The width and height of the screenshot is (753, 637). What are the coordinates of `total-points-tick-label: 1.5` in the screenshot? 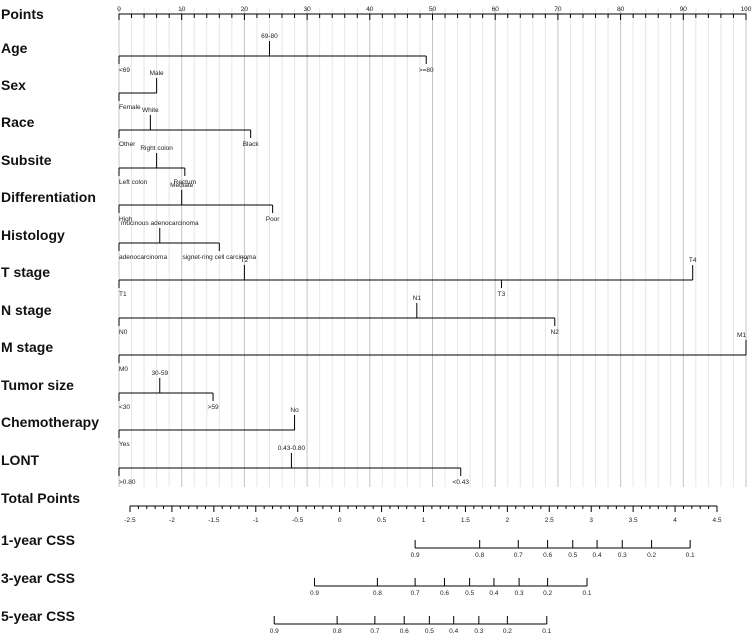 It's located at (465, 520).